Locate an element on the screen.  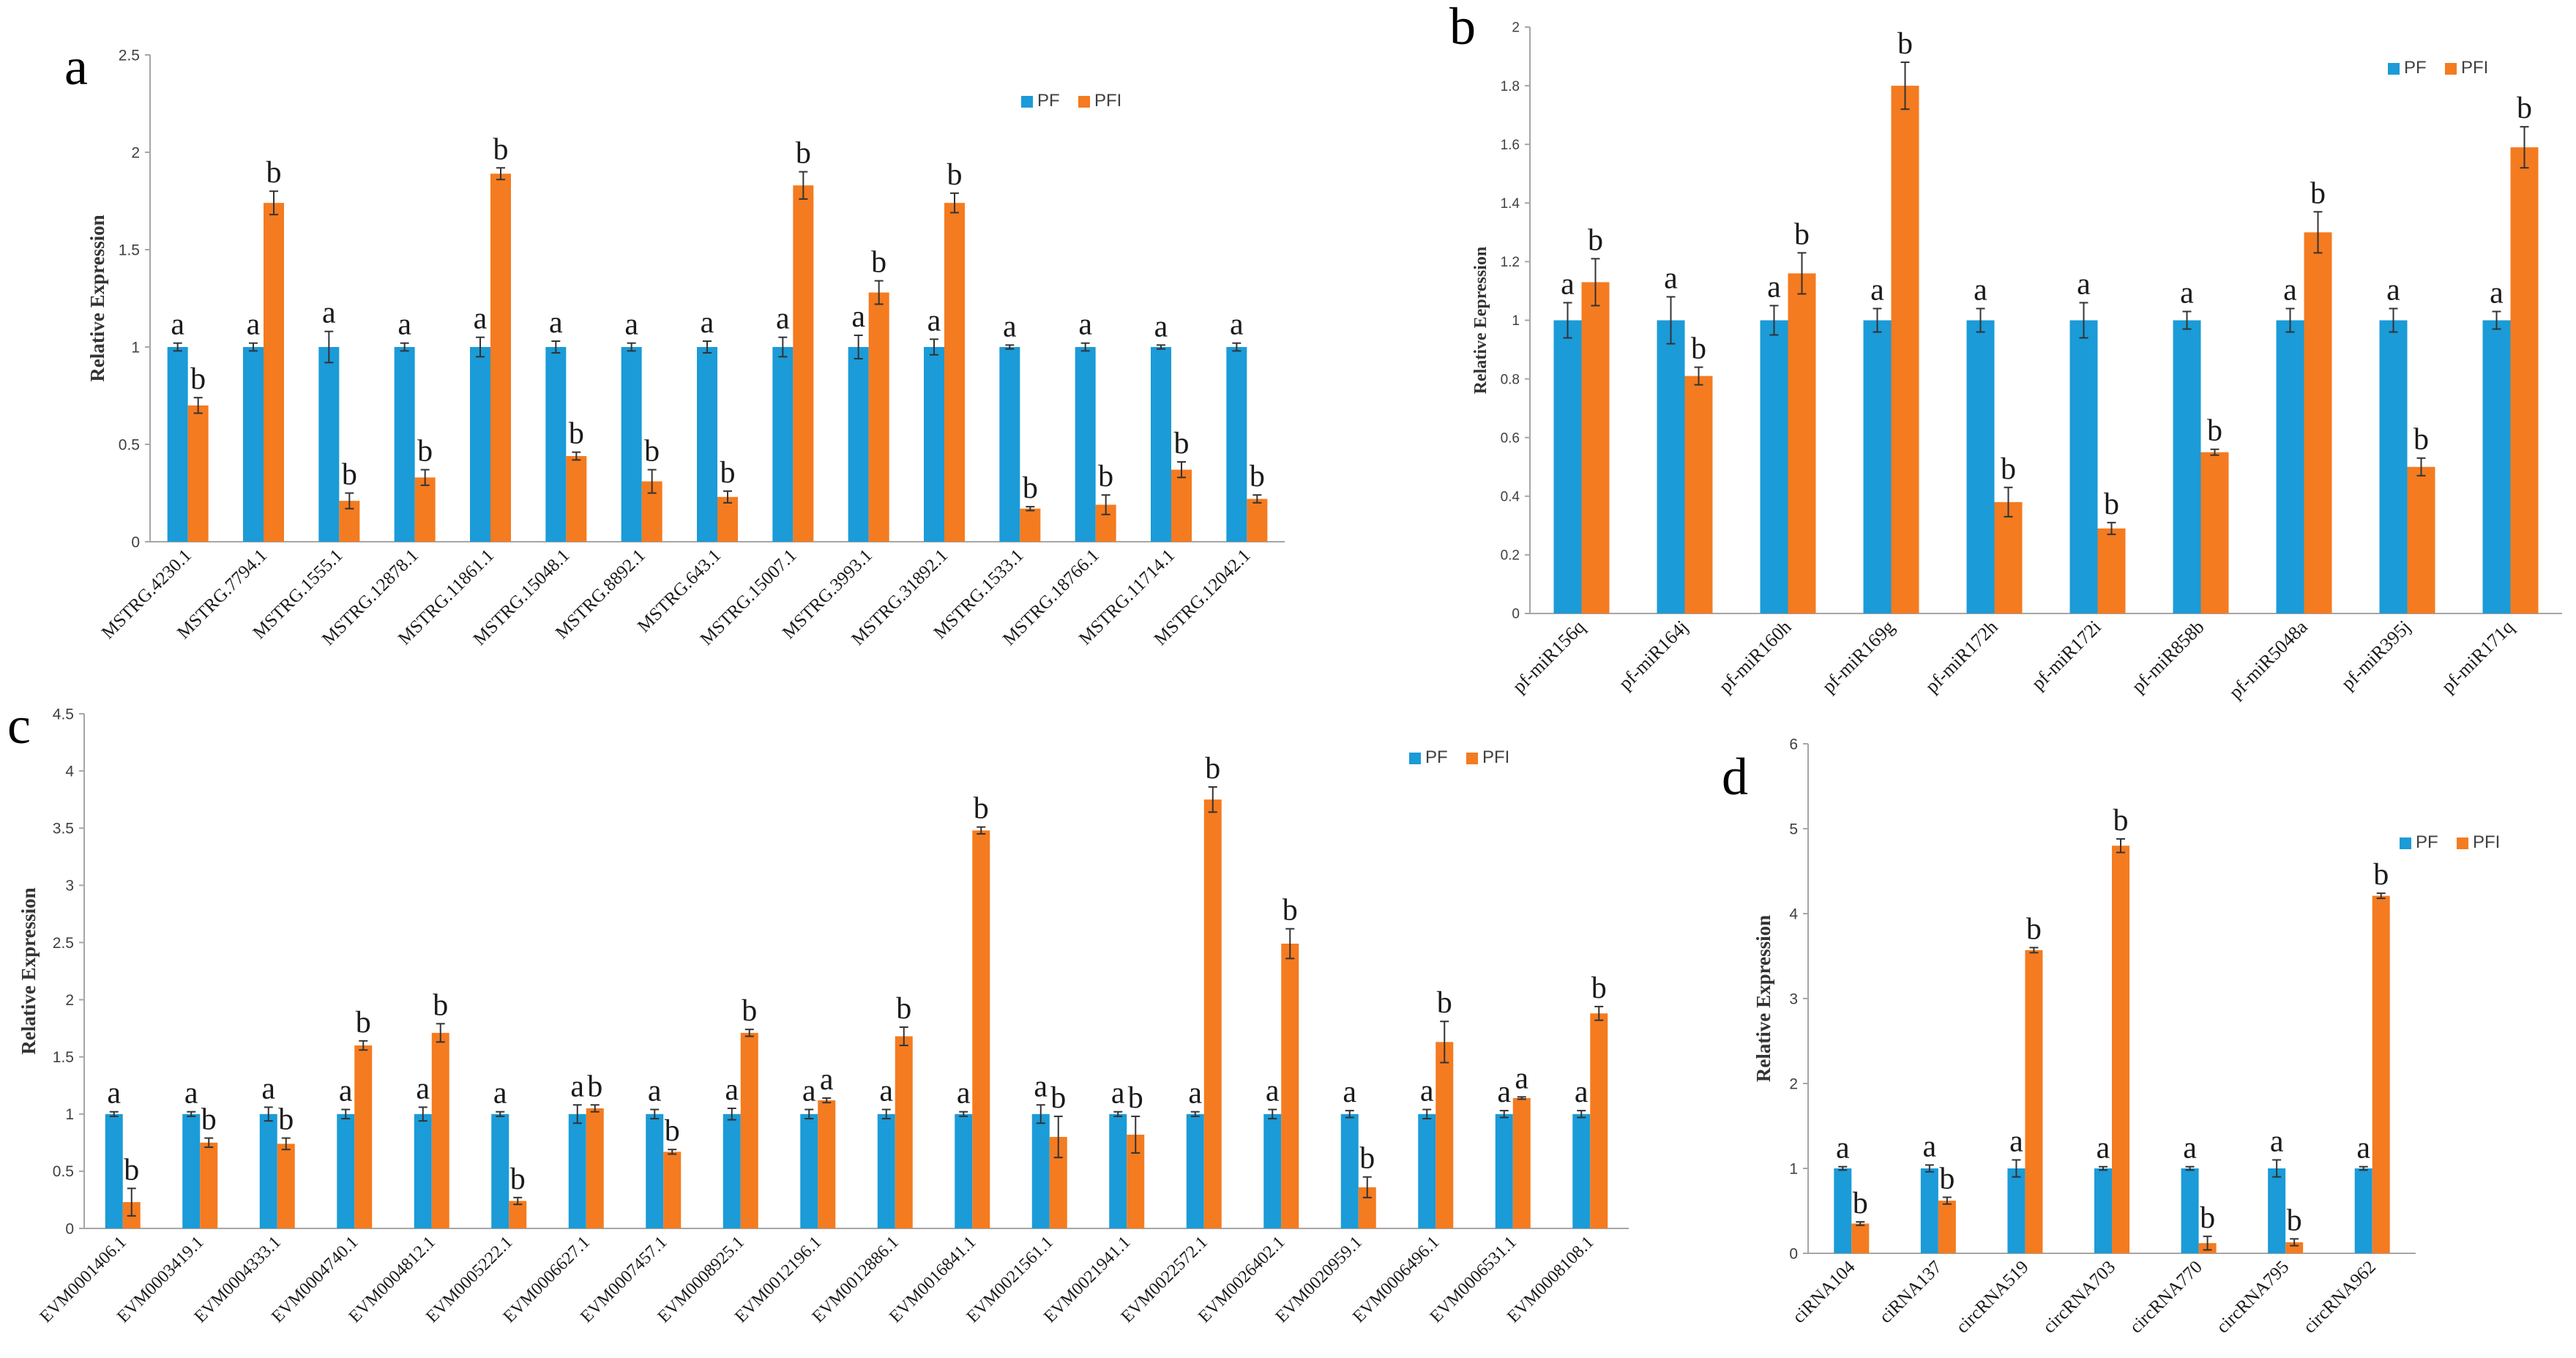
category-label: pf-miR395j is located at coordinates (2375, 655).